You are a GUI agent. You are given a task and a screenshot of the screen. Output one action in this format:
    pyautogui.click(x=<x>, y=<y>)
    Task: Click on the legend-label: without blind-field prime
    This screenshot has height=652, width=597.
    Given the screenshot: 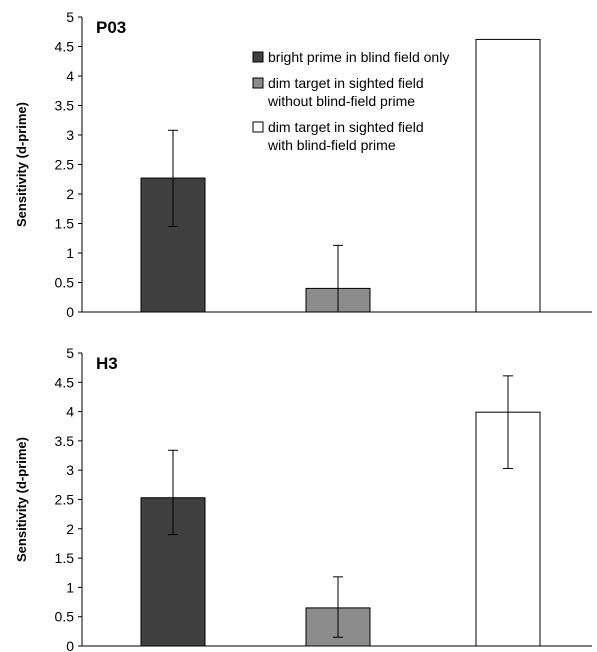 What is the action you would take?
    pyautogui.click(x=341, y=101)
    